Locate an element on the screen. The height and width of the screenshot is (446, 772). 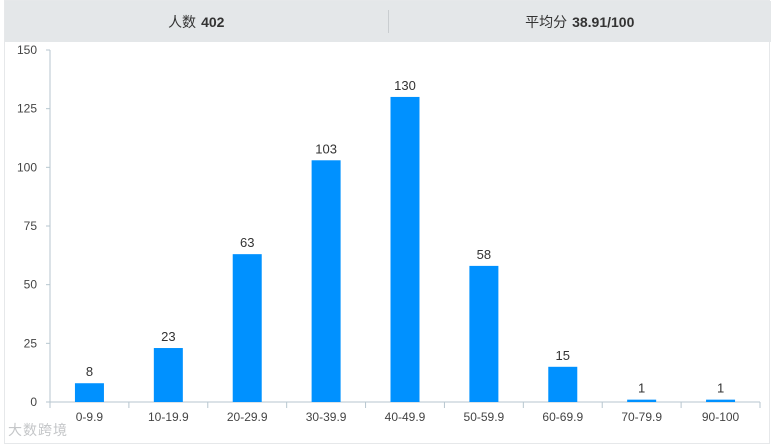
bar-value-label: 130 is located at coordinates (405, 85).